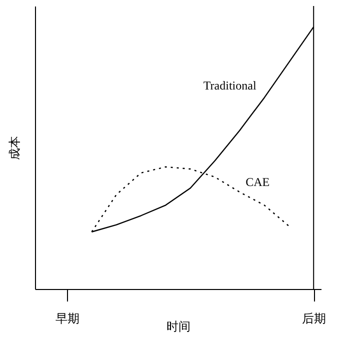  Describe the element at coordinates (68, 319) in the screenshot. I see `x-tick-label: 早期` at that location.